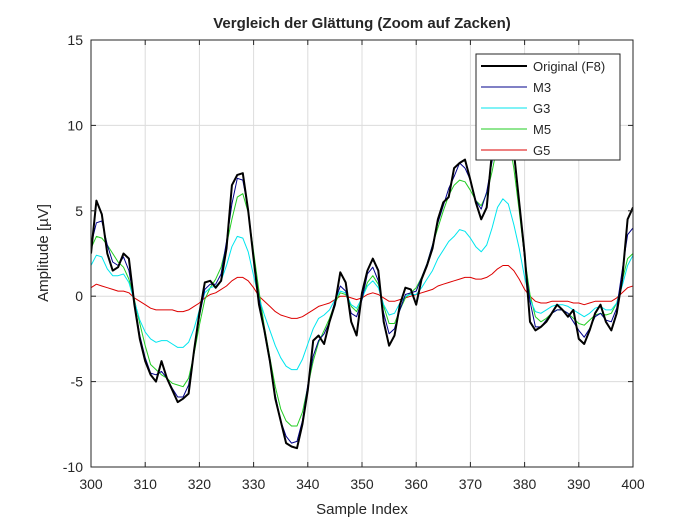 The image size is (700, 525). I want to click on legend-items: Original (F8) M3 G3 M5 G5, so click(543, 108).